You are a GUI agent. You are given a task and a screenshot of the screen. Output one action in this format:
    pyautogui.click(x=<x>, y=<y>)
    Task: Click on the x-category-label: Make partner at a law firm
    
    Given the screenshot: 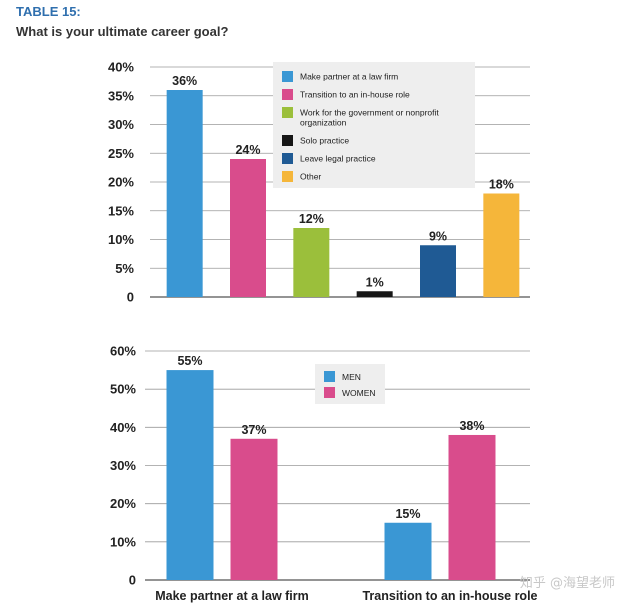 What is the action you would take?
    pyautogui.click(x=232, y=596)
    